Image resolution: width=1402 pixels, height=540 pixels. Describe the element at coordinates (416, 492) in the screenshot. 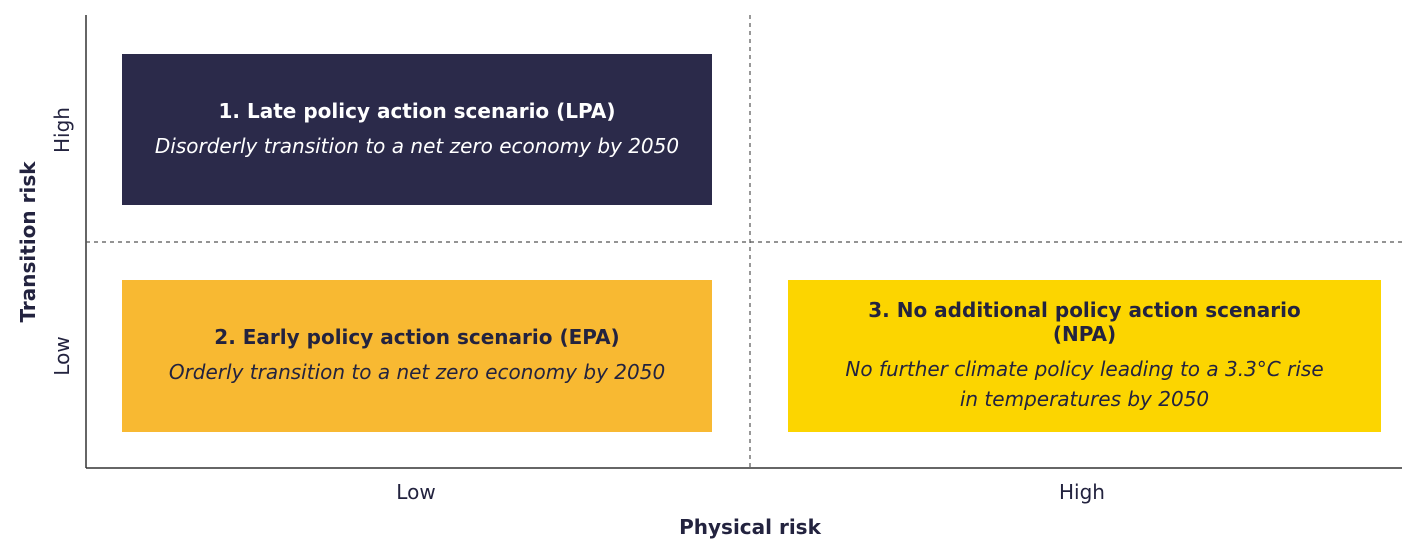

I see `x-axis-label: Low` at that location.